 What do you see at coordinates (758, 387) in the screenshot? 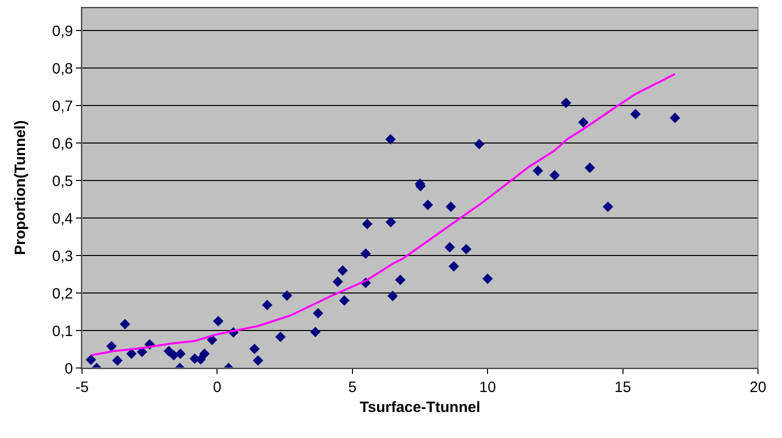
I see `x-tick-label: 20` at bounding box center [758, 387].